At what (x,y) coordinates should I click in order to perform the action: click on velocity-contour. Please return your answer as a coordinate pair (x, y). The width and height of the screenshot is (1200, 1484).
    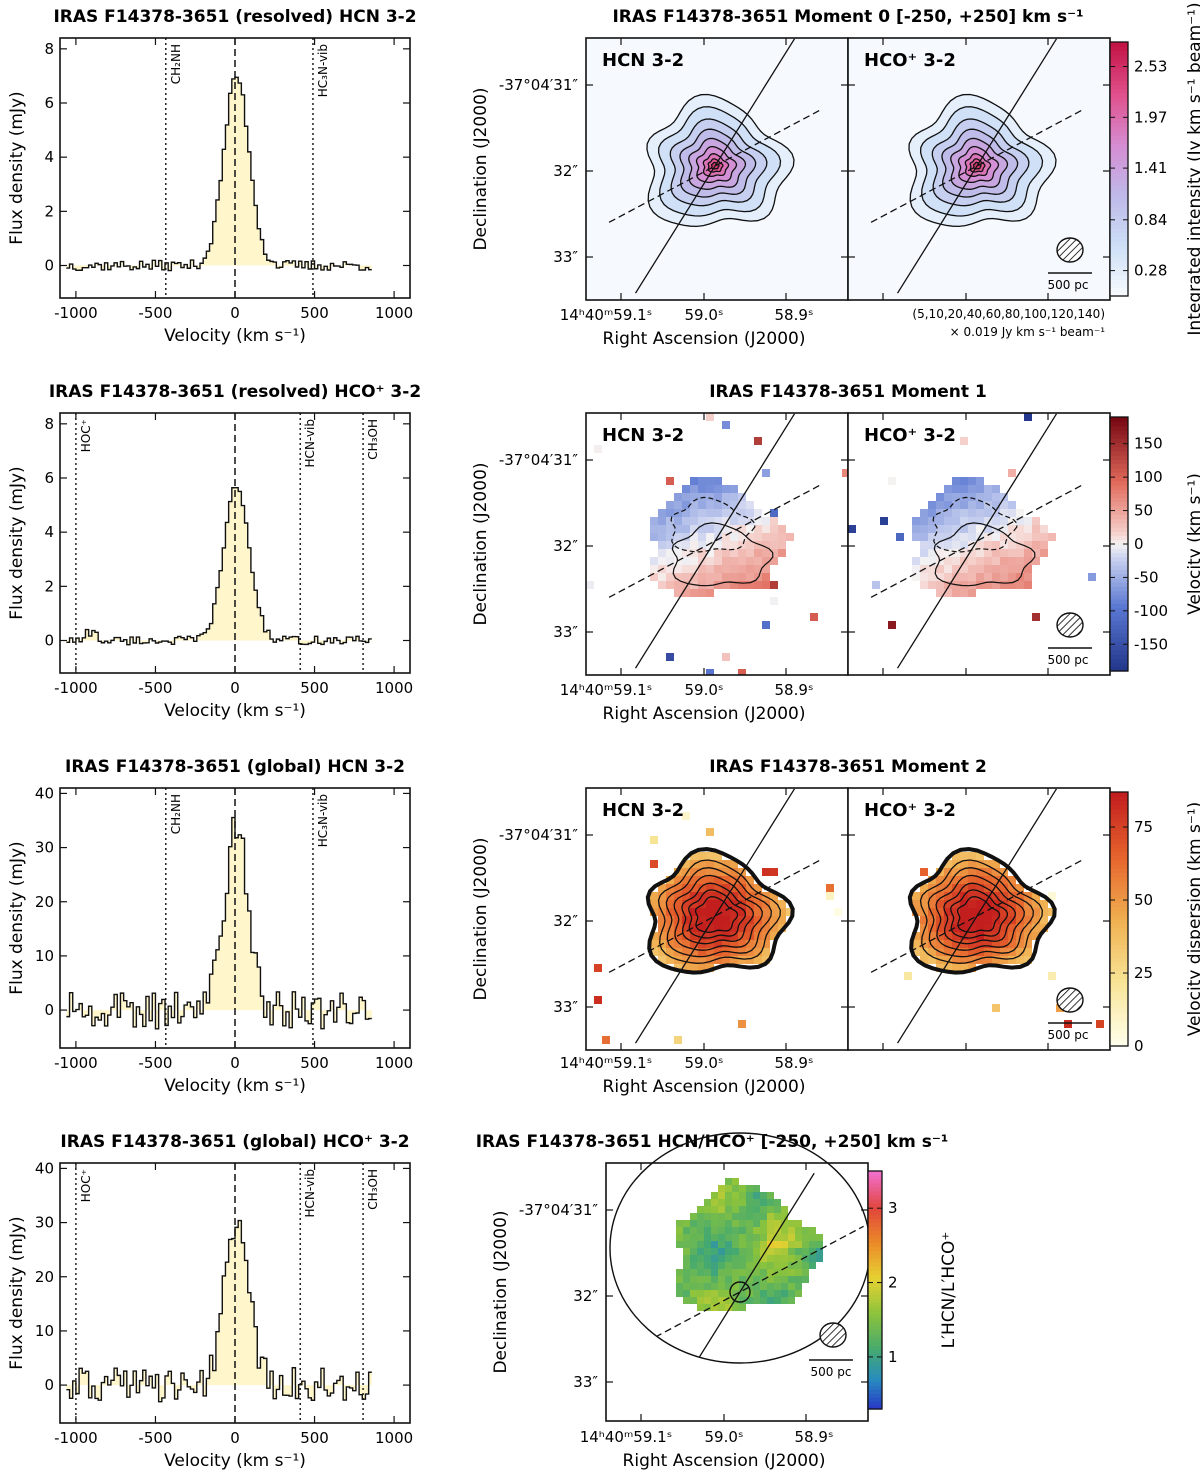
    Looking at the image, I should click on (722, 554).